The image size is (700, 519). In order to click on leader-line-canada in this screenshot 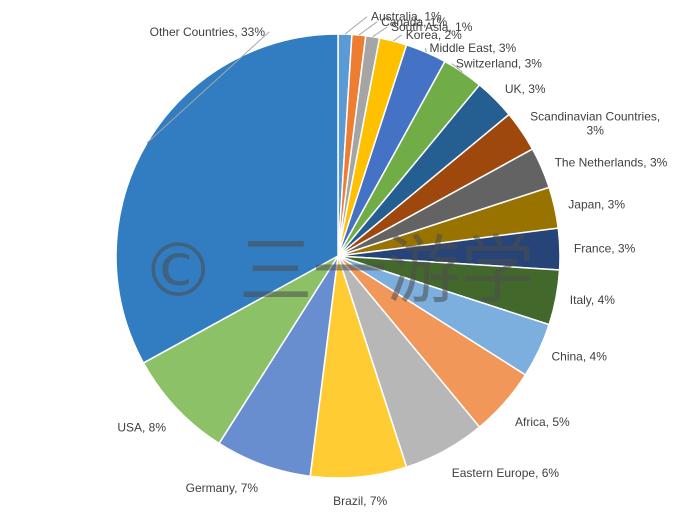, I will do `click(368, 28)`.